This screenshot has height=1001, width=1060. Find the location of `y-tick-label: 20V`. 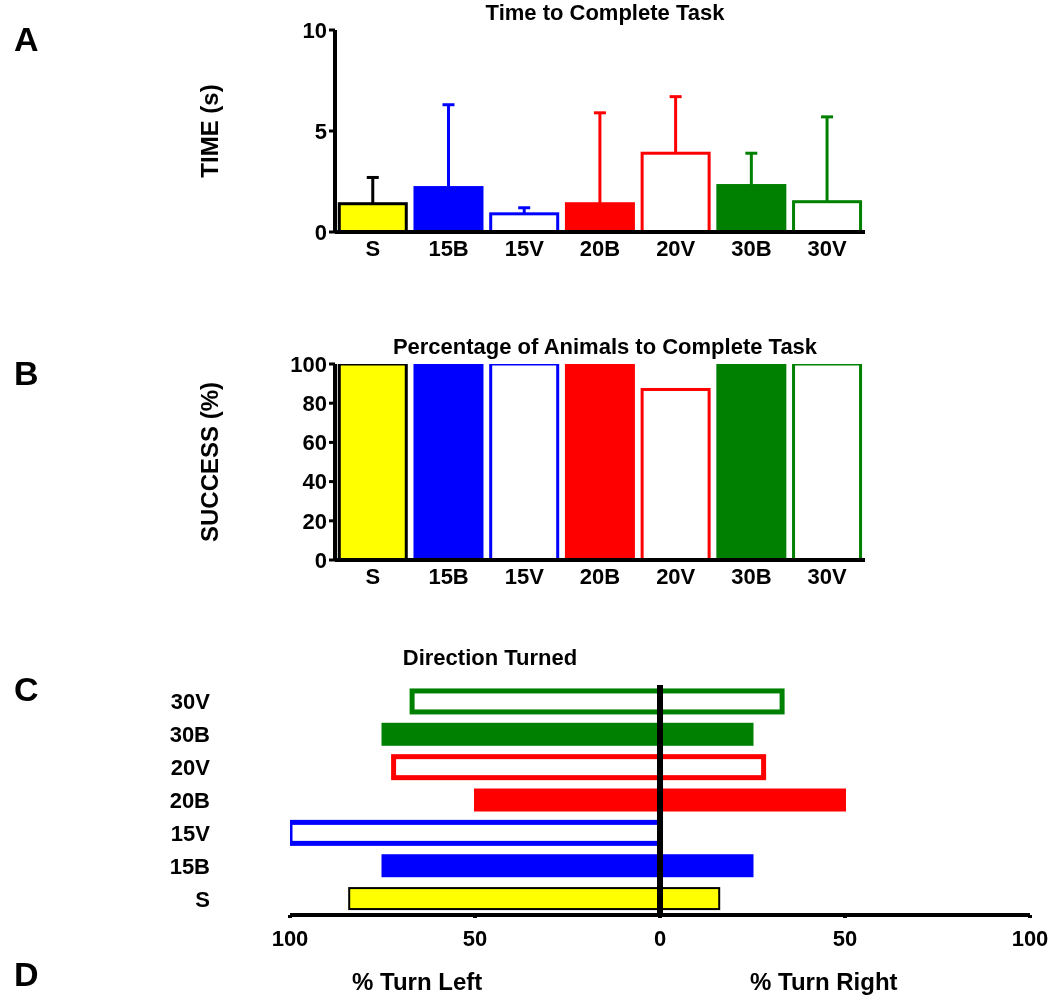

y-tick-label: 20V is located at coordinates (190, 768).